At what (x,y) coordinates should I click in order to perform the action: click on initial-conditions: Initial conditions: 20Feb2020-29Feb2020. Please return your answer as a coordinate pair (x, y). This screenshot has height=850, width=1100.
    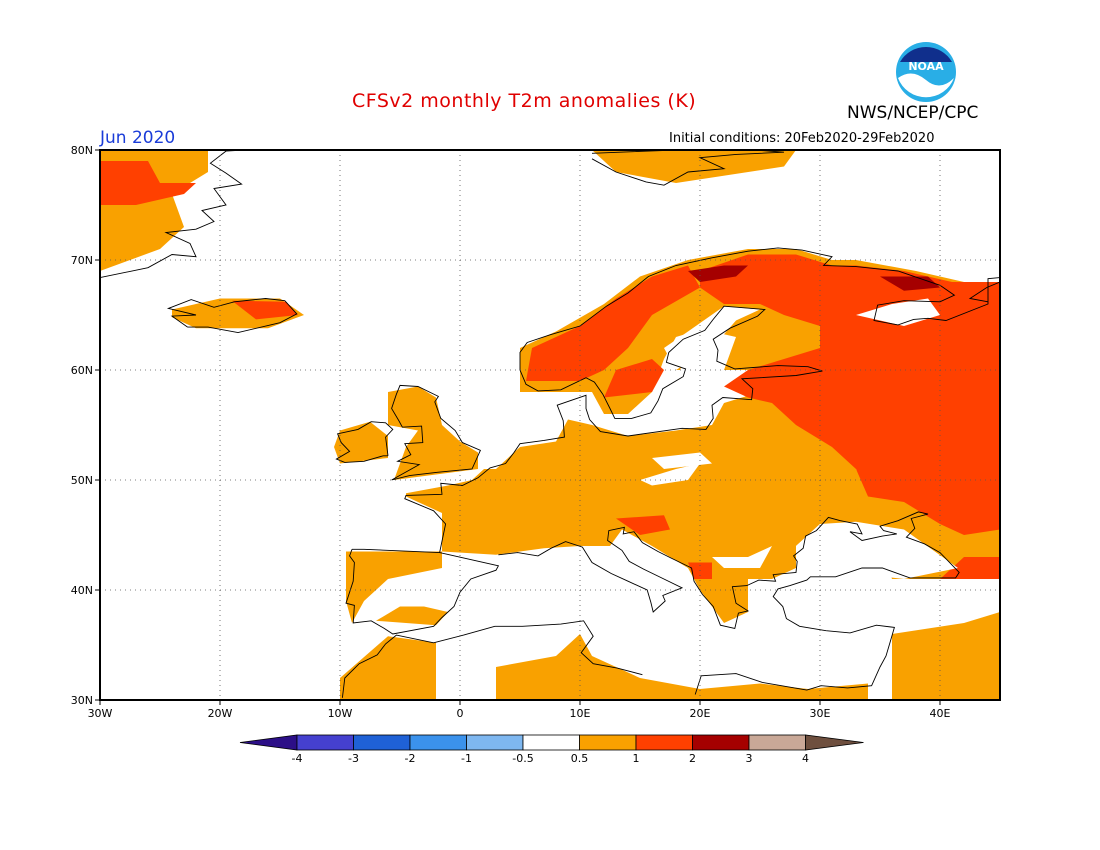
    Looking at the image, I should click on (802, 138).